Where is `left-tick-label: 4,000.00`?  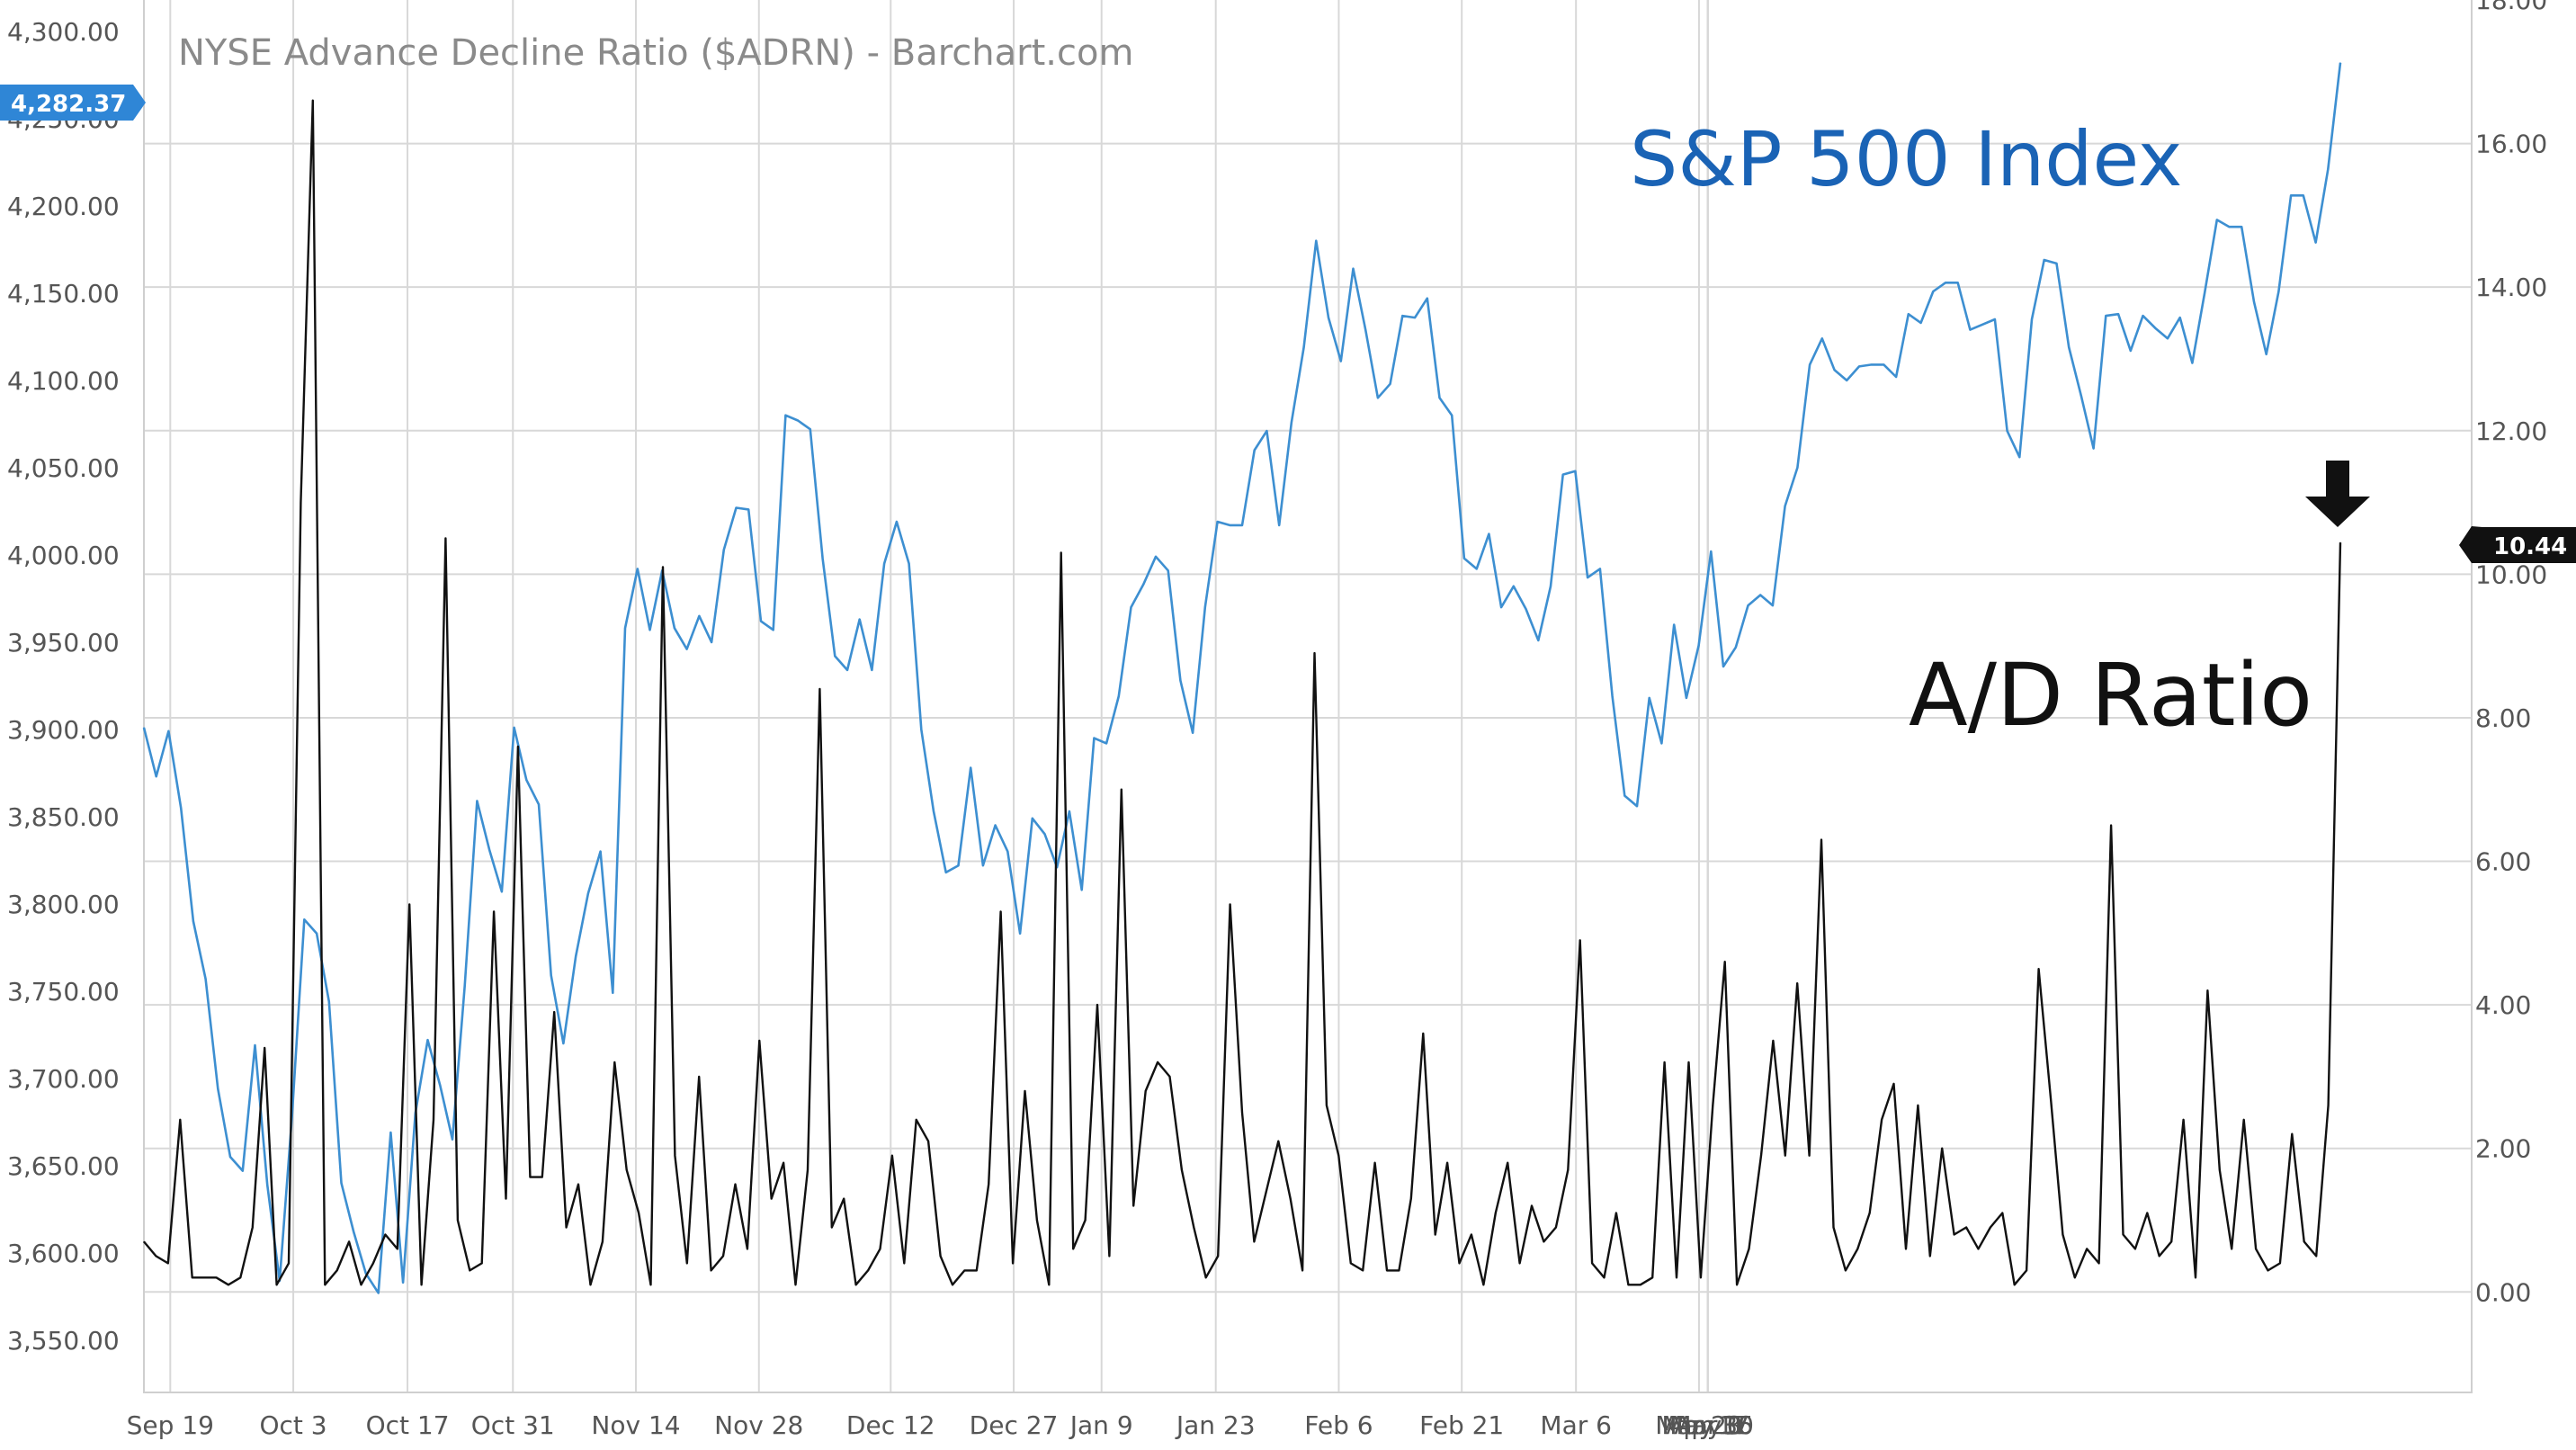
left-tick-label: 4,000.00 is located at coordinates (63, 555).